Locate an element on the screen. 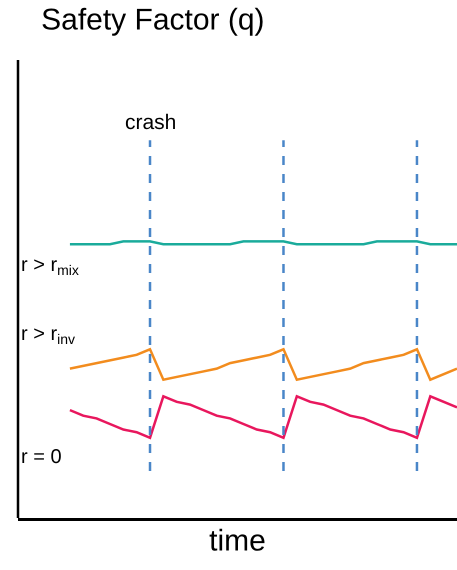 This screenshot has height=570, width=457. x-axis-title: time is located at coordinates (237, 541).